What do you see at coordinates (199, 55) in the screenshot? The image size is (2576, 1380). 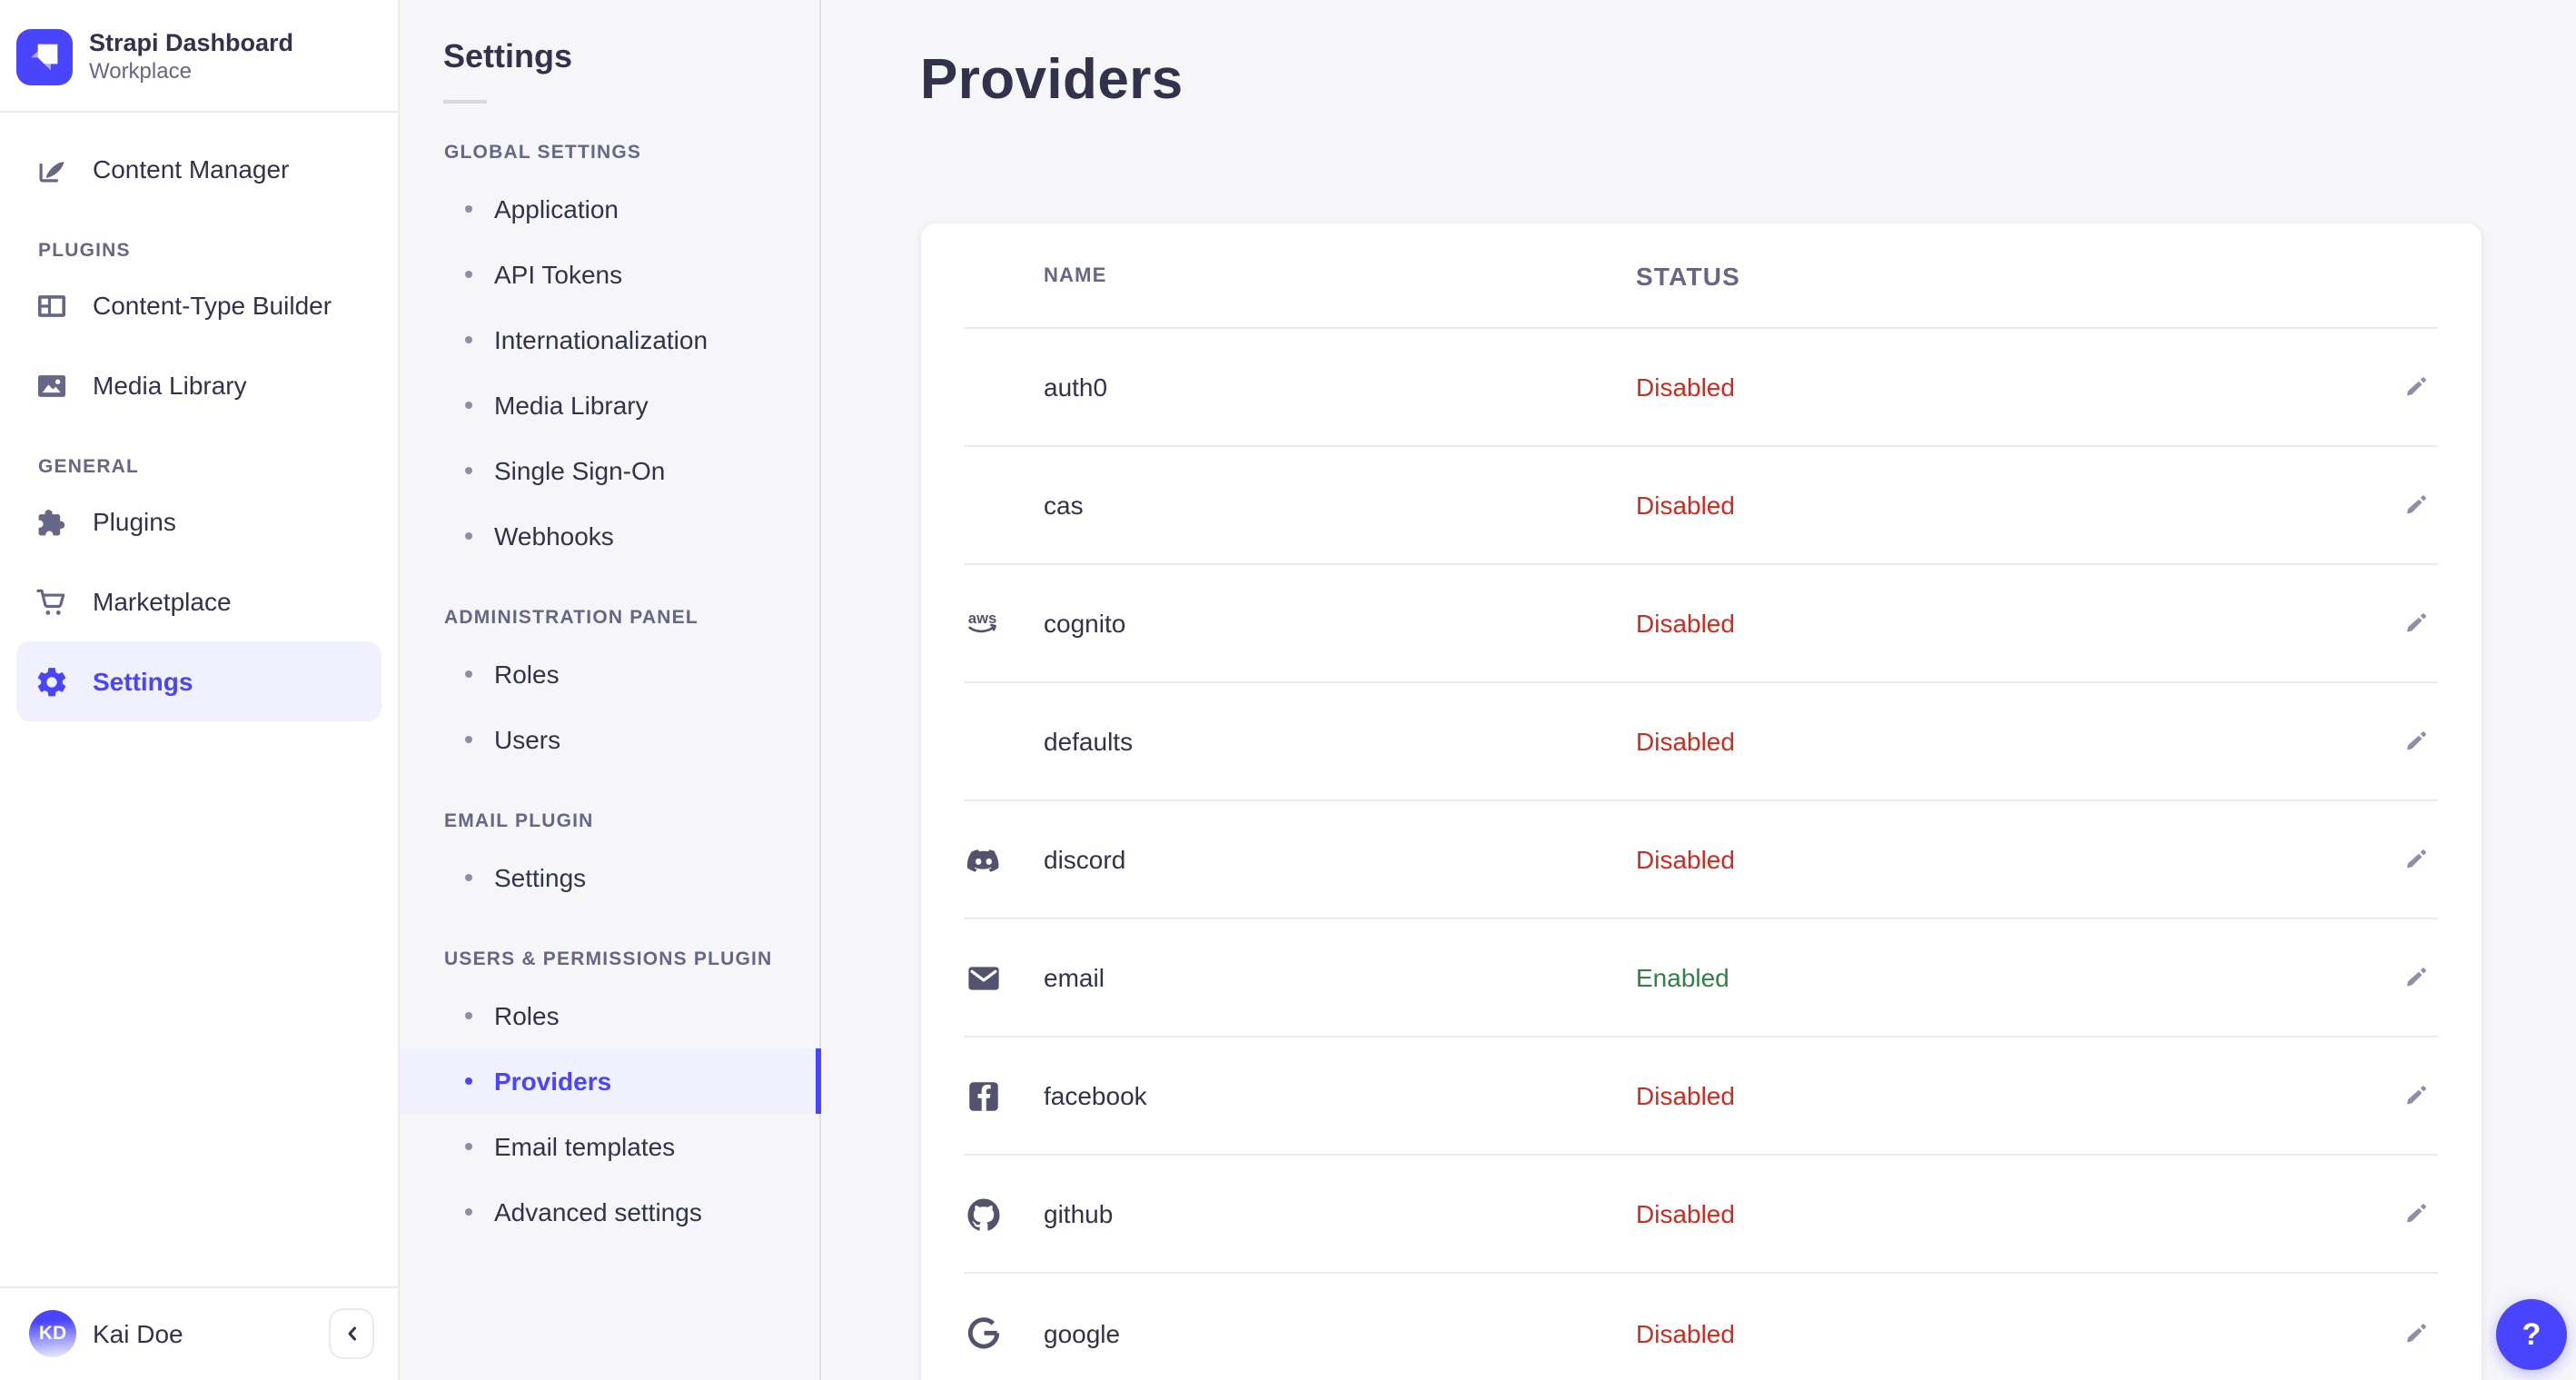 I see `workspace-brand: Strapi Dashboard Workplace` at bounding box center [199, 55].